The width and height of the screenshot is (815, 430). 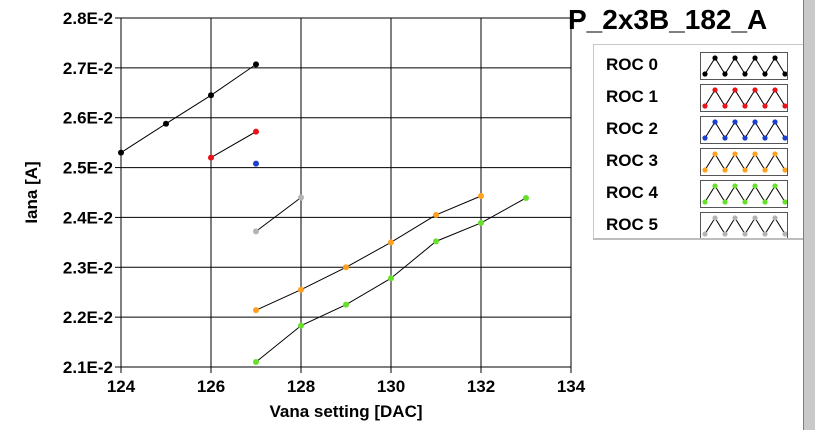 I want to click on y-tick-label: 2.6E-2, so click(x=88, y=118).